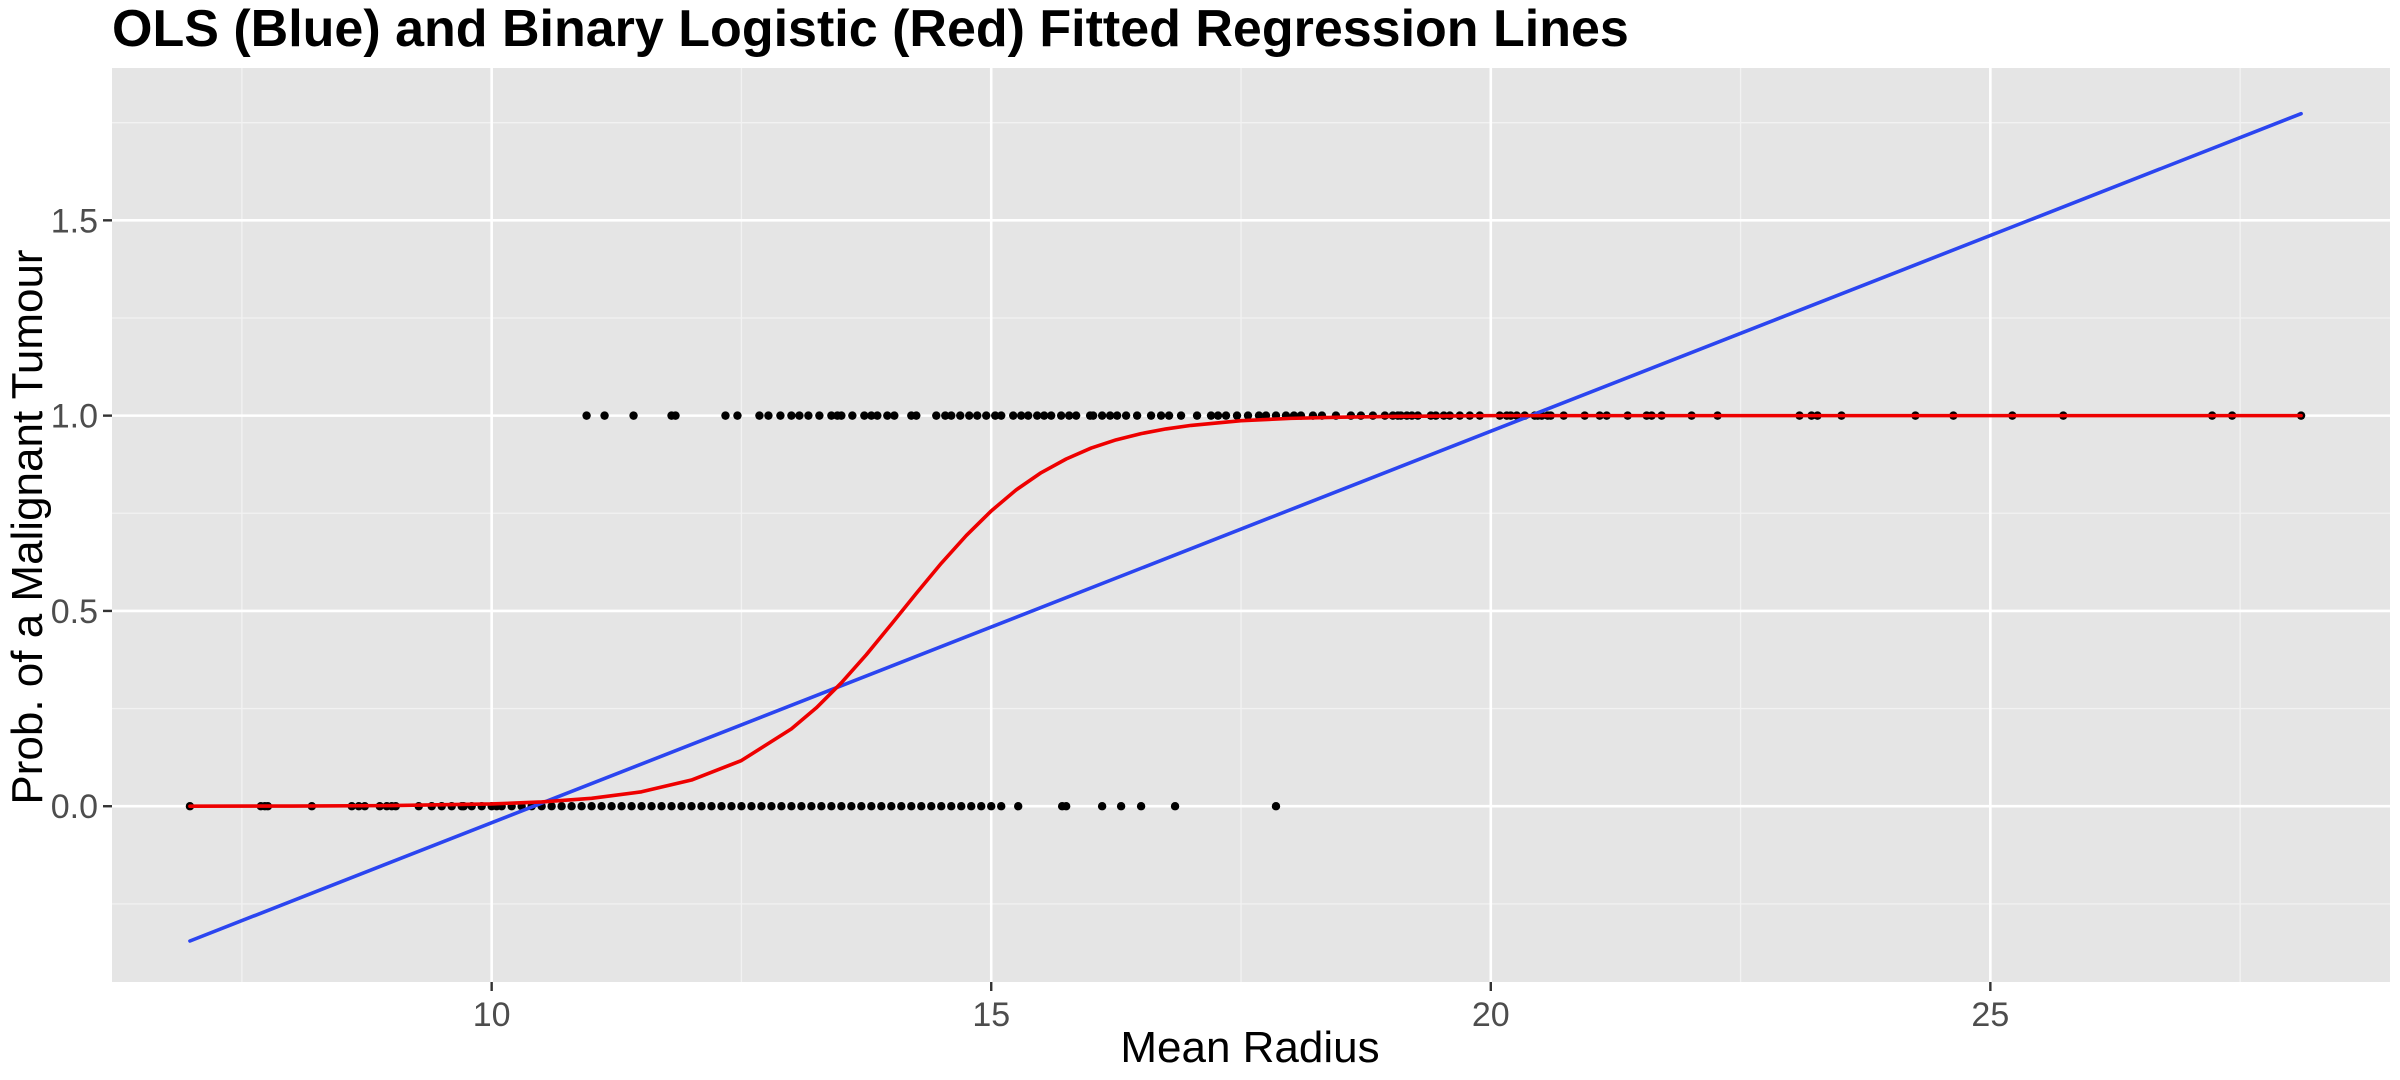 The width and height of the screenshot is (2400, 1080). I want to click on y-tick-label: 0.5, so click(74, 612).